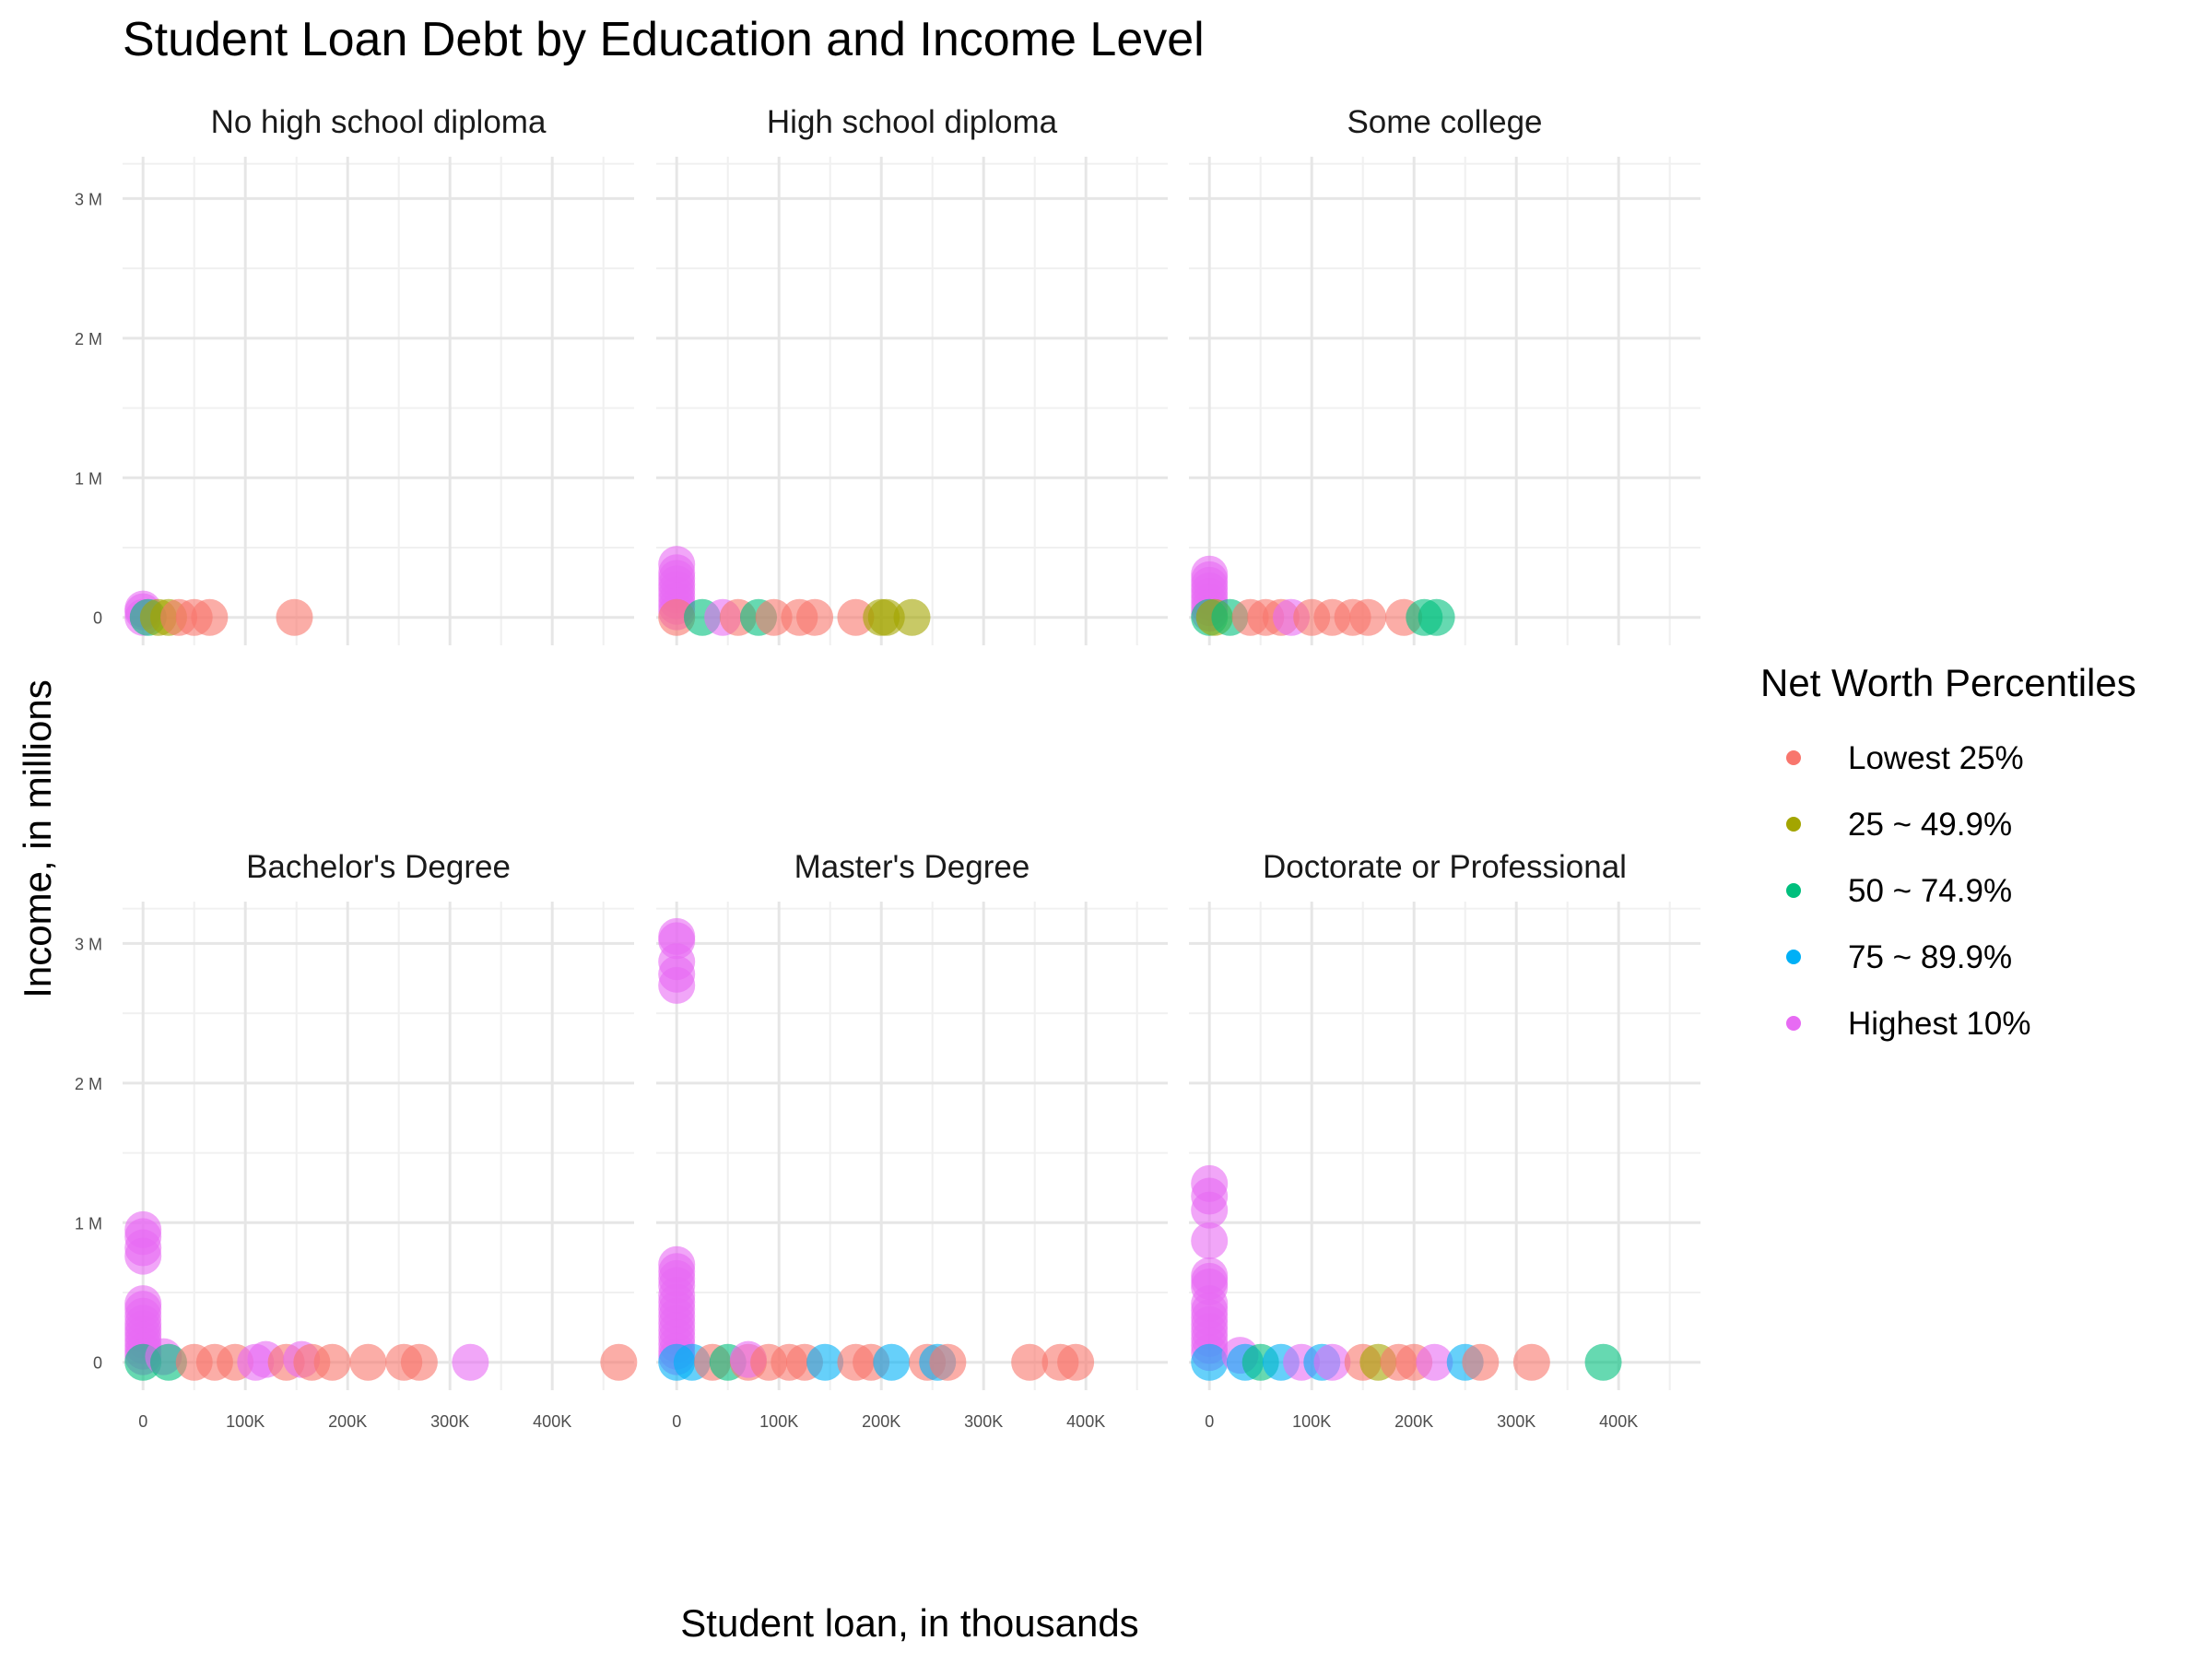 The height and width of the screenshot is (1664, 2212). I want to click on legend-label: 25 ~ 49.9%, so click(1930, 825).